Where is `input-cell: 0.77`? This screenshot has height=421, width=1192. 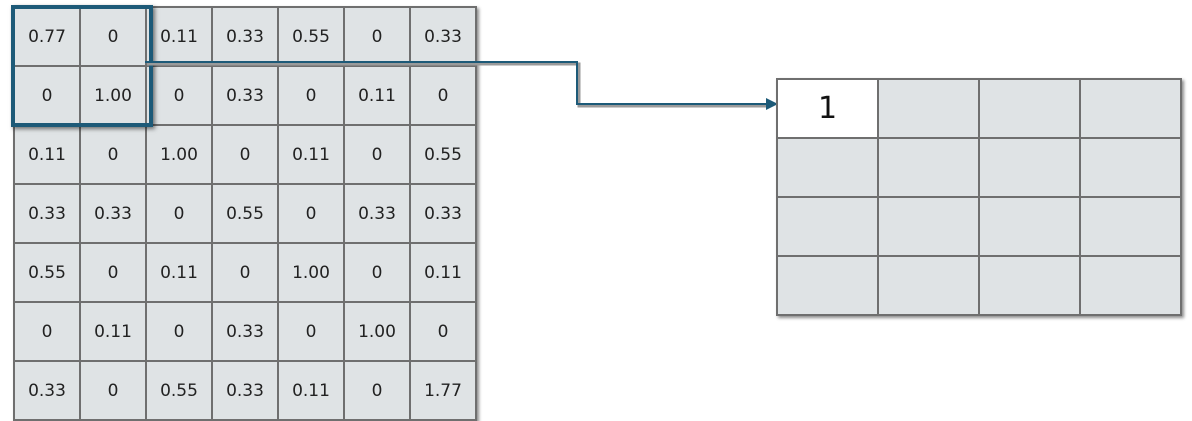
input-cell: 0.77 is located at coordinates (48, 37).